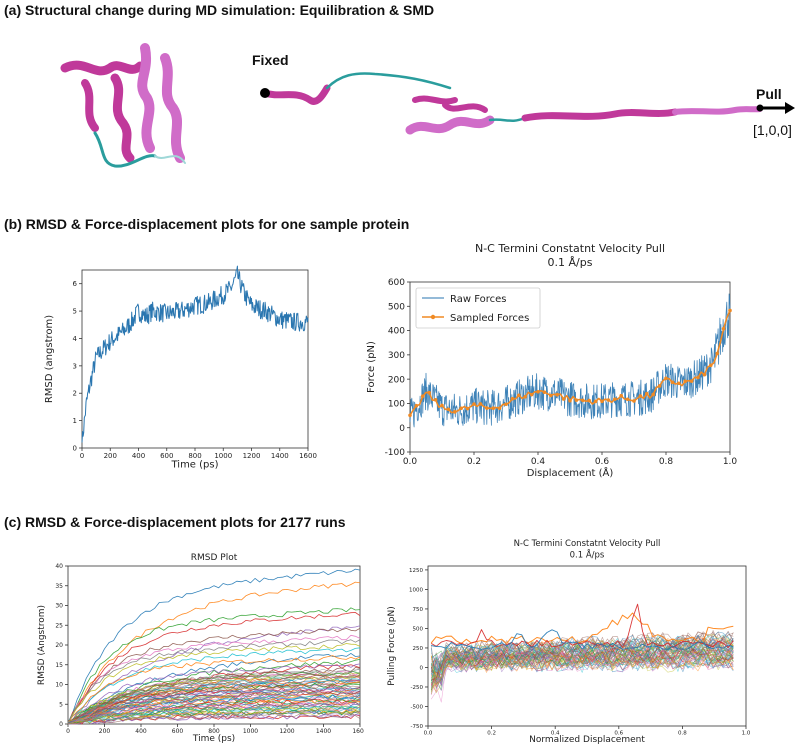 This screenshot has width=800, height=752. What do you see at coordinates (428, 734) in the screenshot?
I see `x-tick-label: 0.0` at bounding box center [428, 734].